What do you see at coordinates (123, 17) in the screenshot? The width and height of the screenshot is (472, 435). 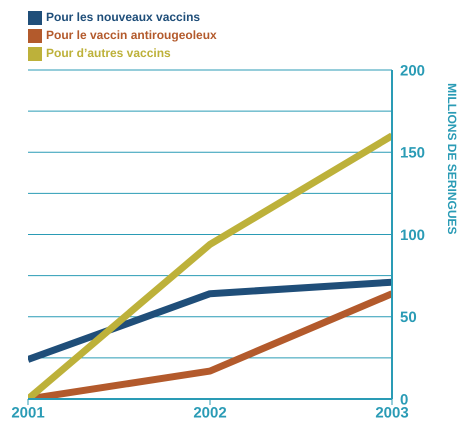 I see `legend-label: Pour les nouveaux vaccins` at bounding box center [123, 17].